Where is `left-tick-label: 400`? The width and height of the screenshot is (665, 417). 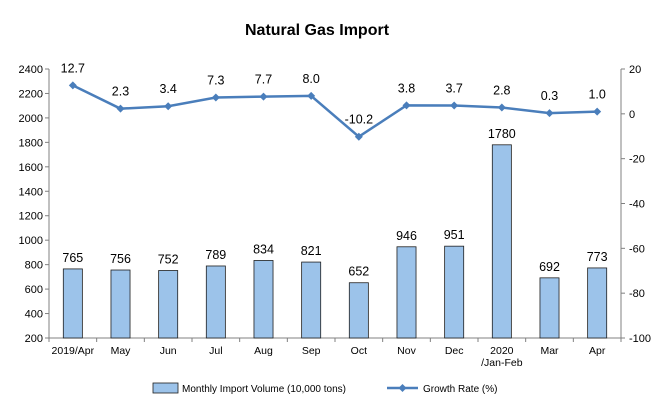
left-tick-label: 400 is located at coordinates (34, 315).